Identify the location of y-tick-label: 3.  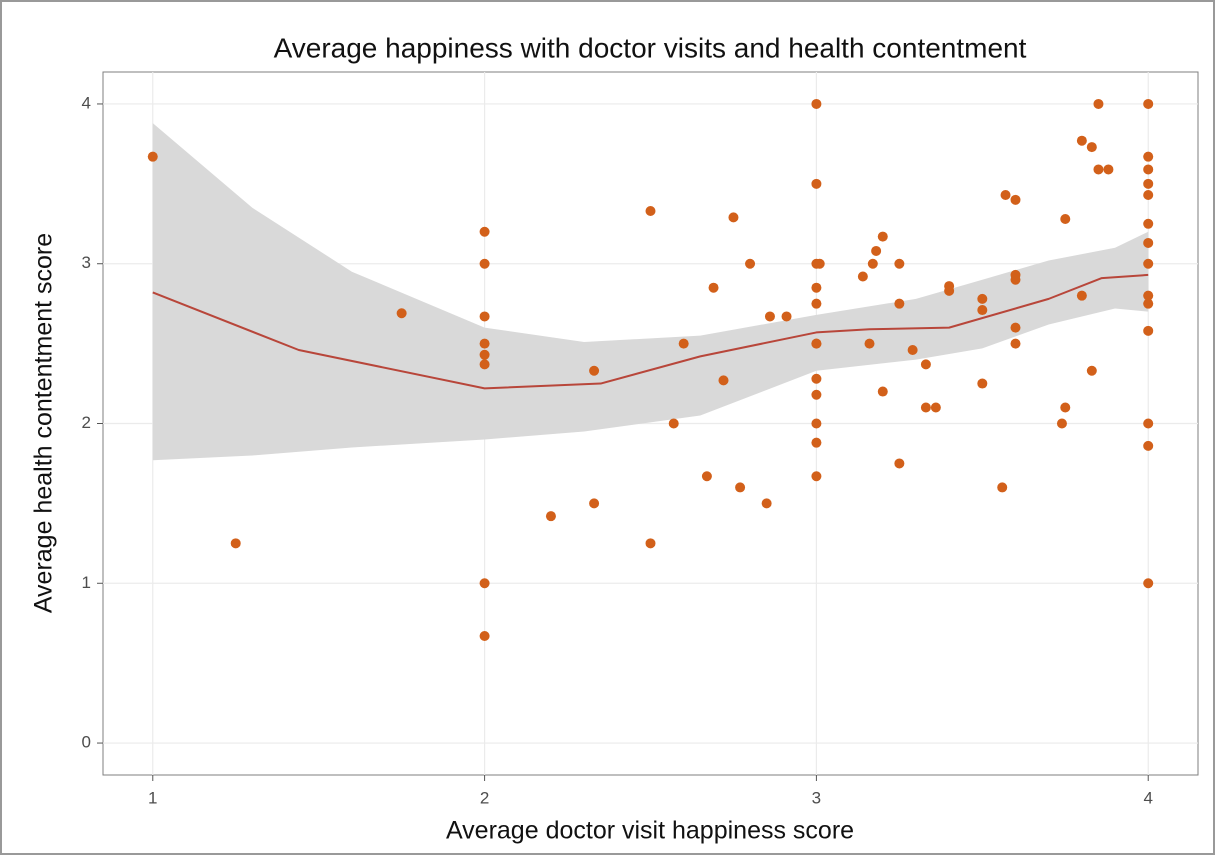
(86, 262).